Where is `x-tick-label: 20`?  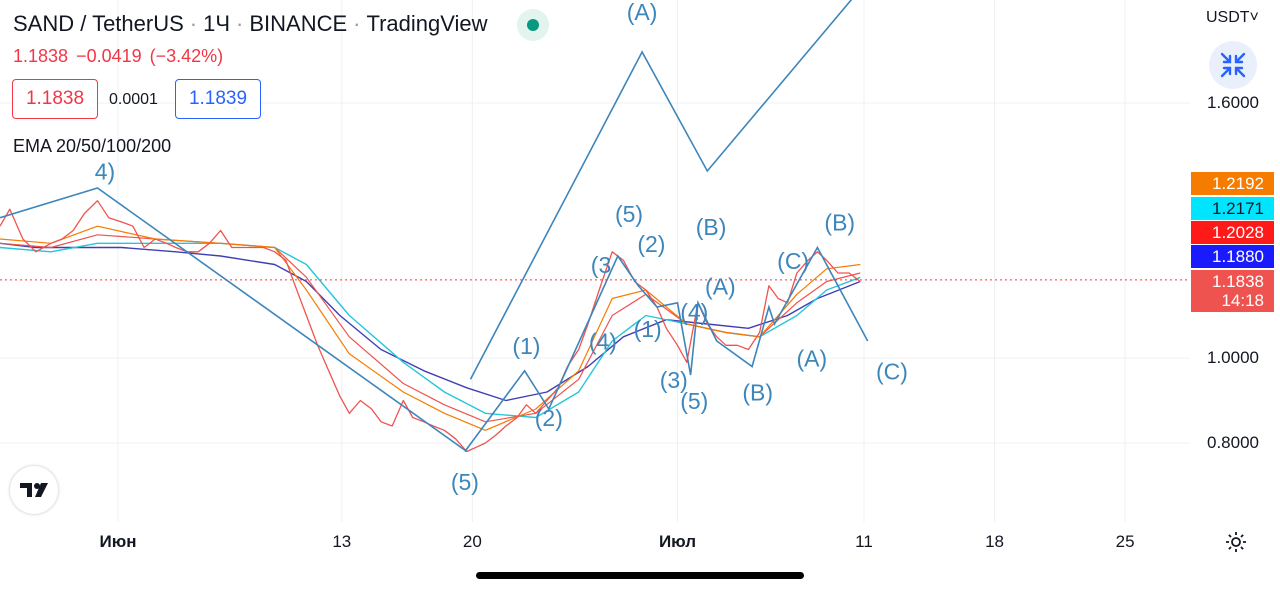 x-tick-label: 20 is located at coordinates (472, 541).